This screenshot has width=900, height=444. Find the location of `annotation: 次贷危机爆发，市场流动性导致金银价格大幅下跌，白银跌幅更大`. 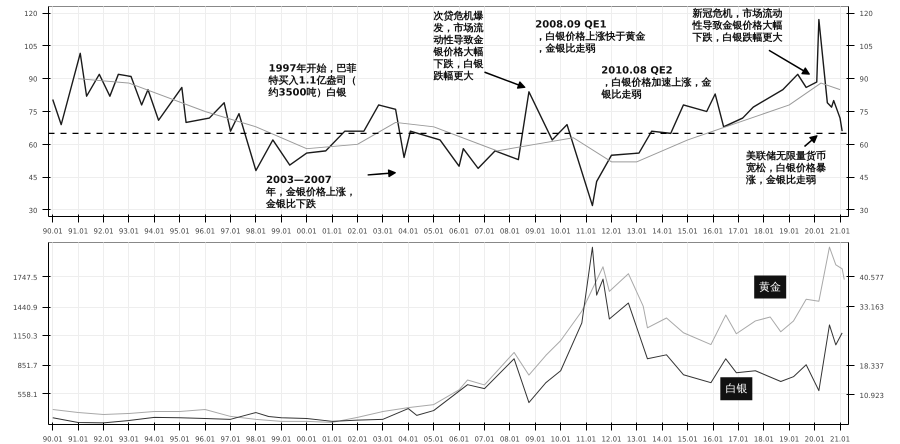

annotation: 次贷危机爆发，市场流动性导致金银价格大幅下跌，白银跌幅更大 is located at coordinates (458, 46).